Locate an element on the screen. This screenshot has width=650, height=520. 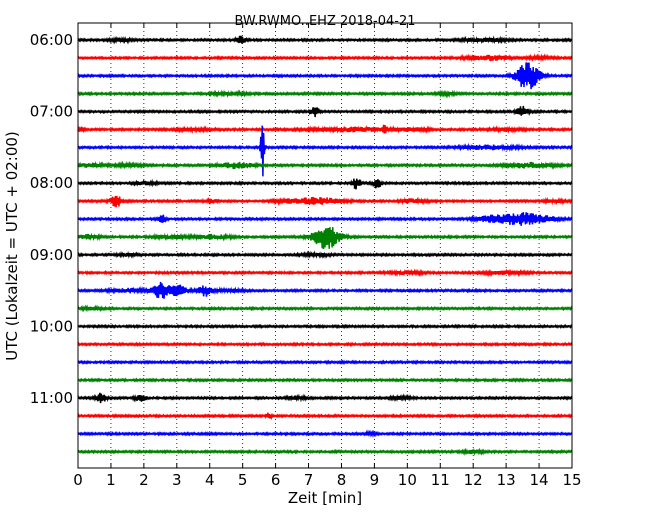
y-tick-label: 06:00 is located at coordinates (51, 40).